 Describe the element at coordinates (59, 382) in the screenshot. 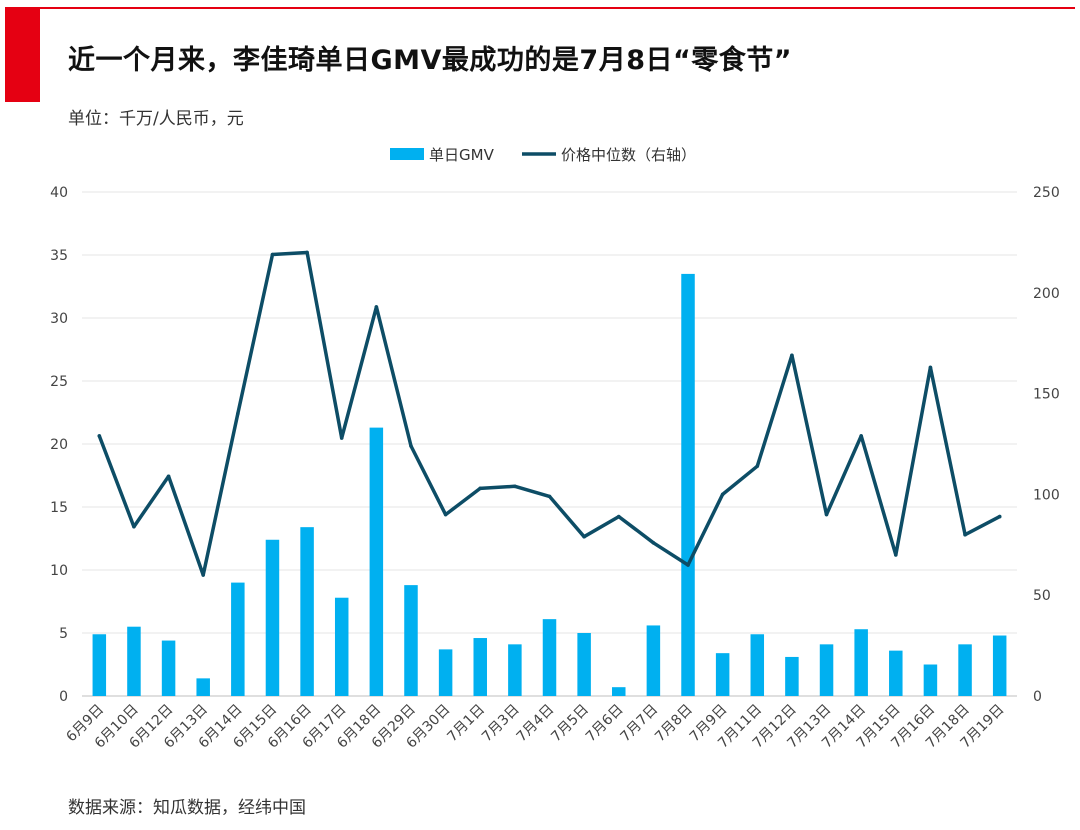

I see `left-axis-tick-label: 25` at that location.